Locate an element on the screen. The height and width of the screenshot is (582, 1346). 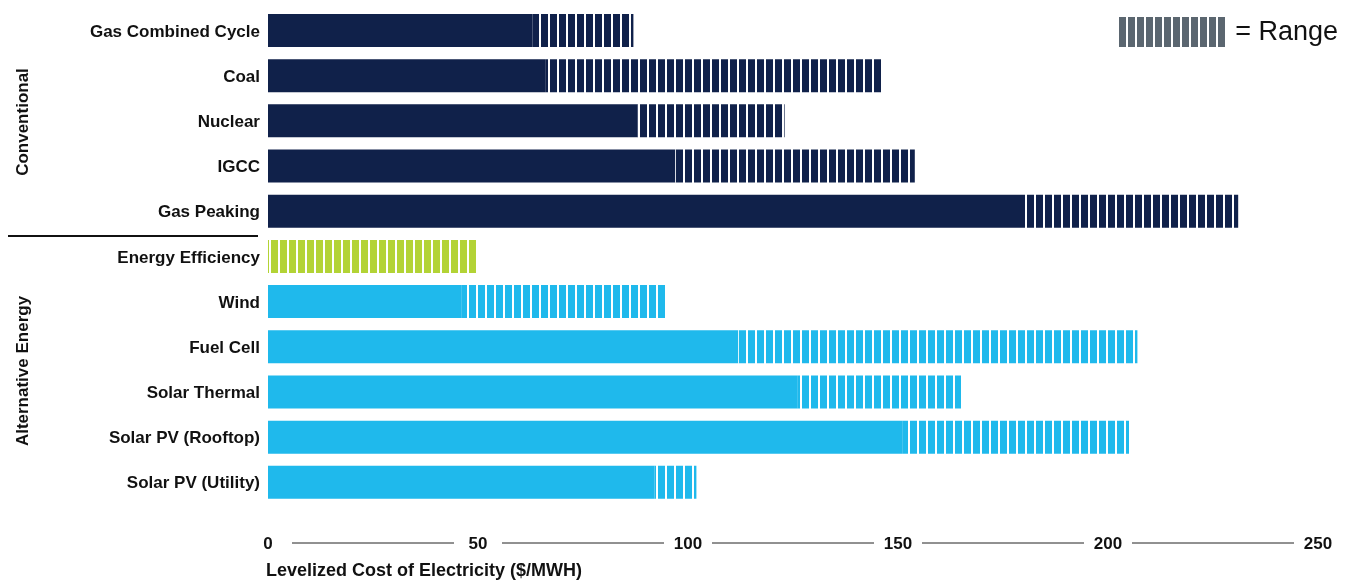
y-tick-label: Wind is located at coordinates (239, 302).